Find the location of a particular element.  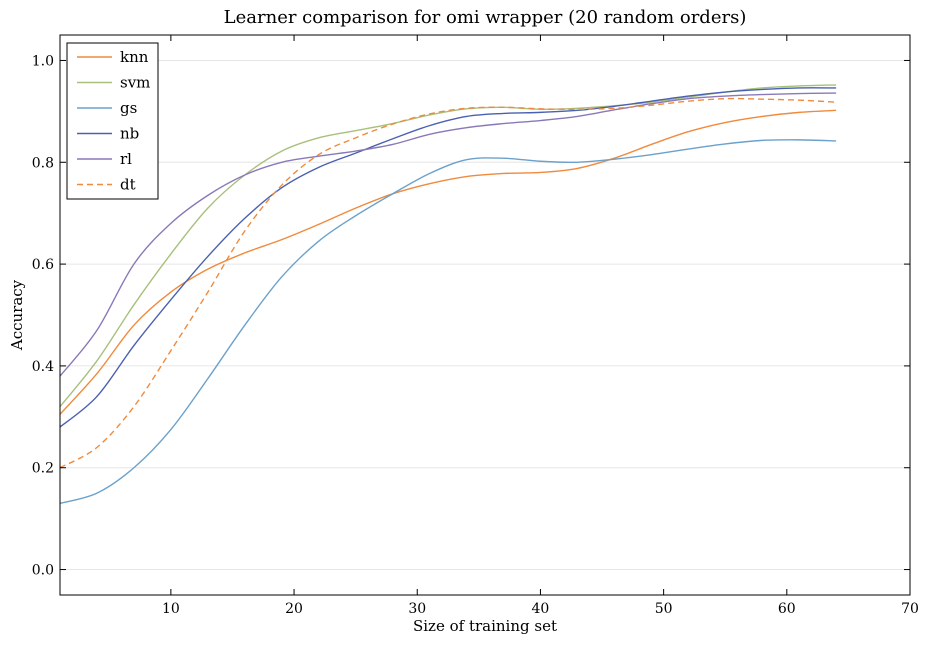

x-tick-label: 60 is located at coordinates (787, 609).